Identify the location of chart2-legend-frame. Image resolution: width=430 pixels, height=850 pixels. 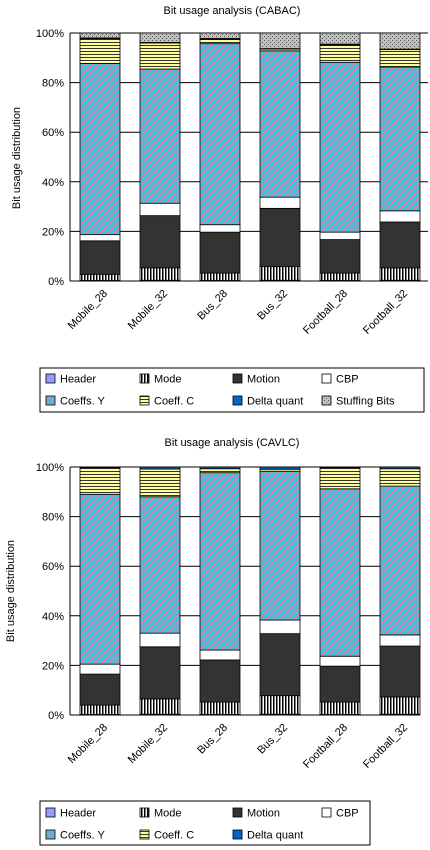
(205, 823).